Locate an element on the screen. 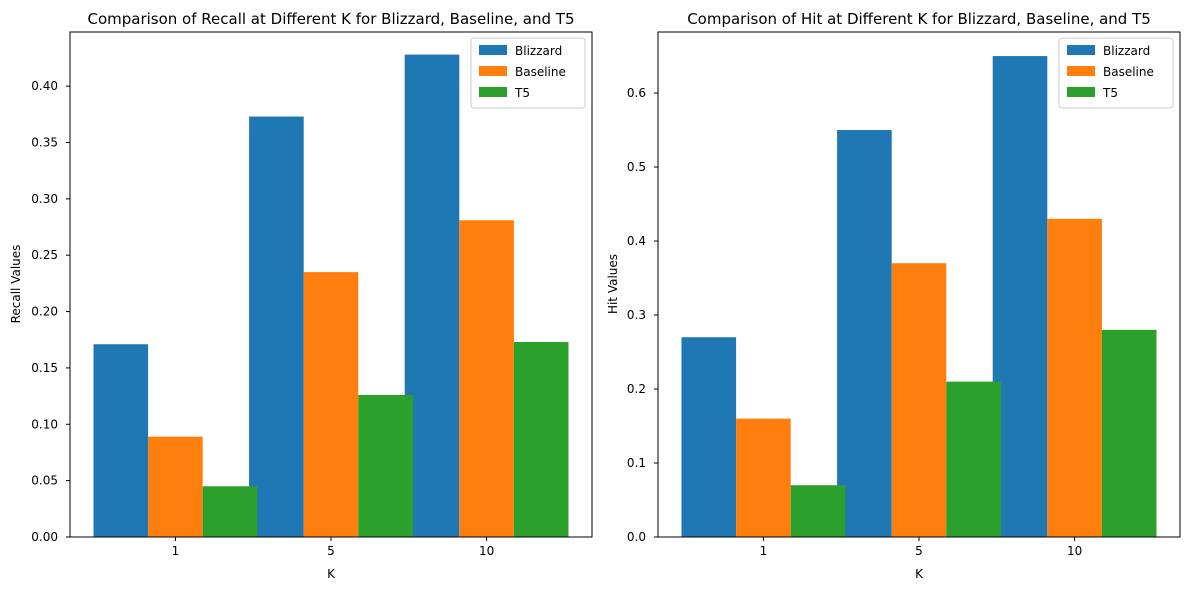 The image size is (1189, 590). y-tick-label: 0.40 is located at coordinates (44, 86).